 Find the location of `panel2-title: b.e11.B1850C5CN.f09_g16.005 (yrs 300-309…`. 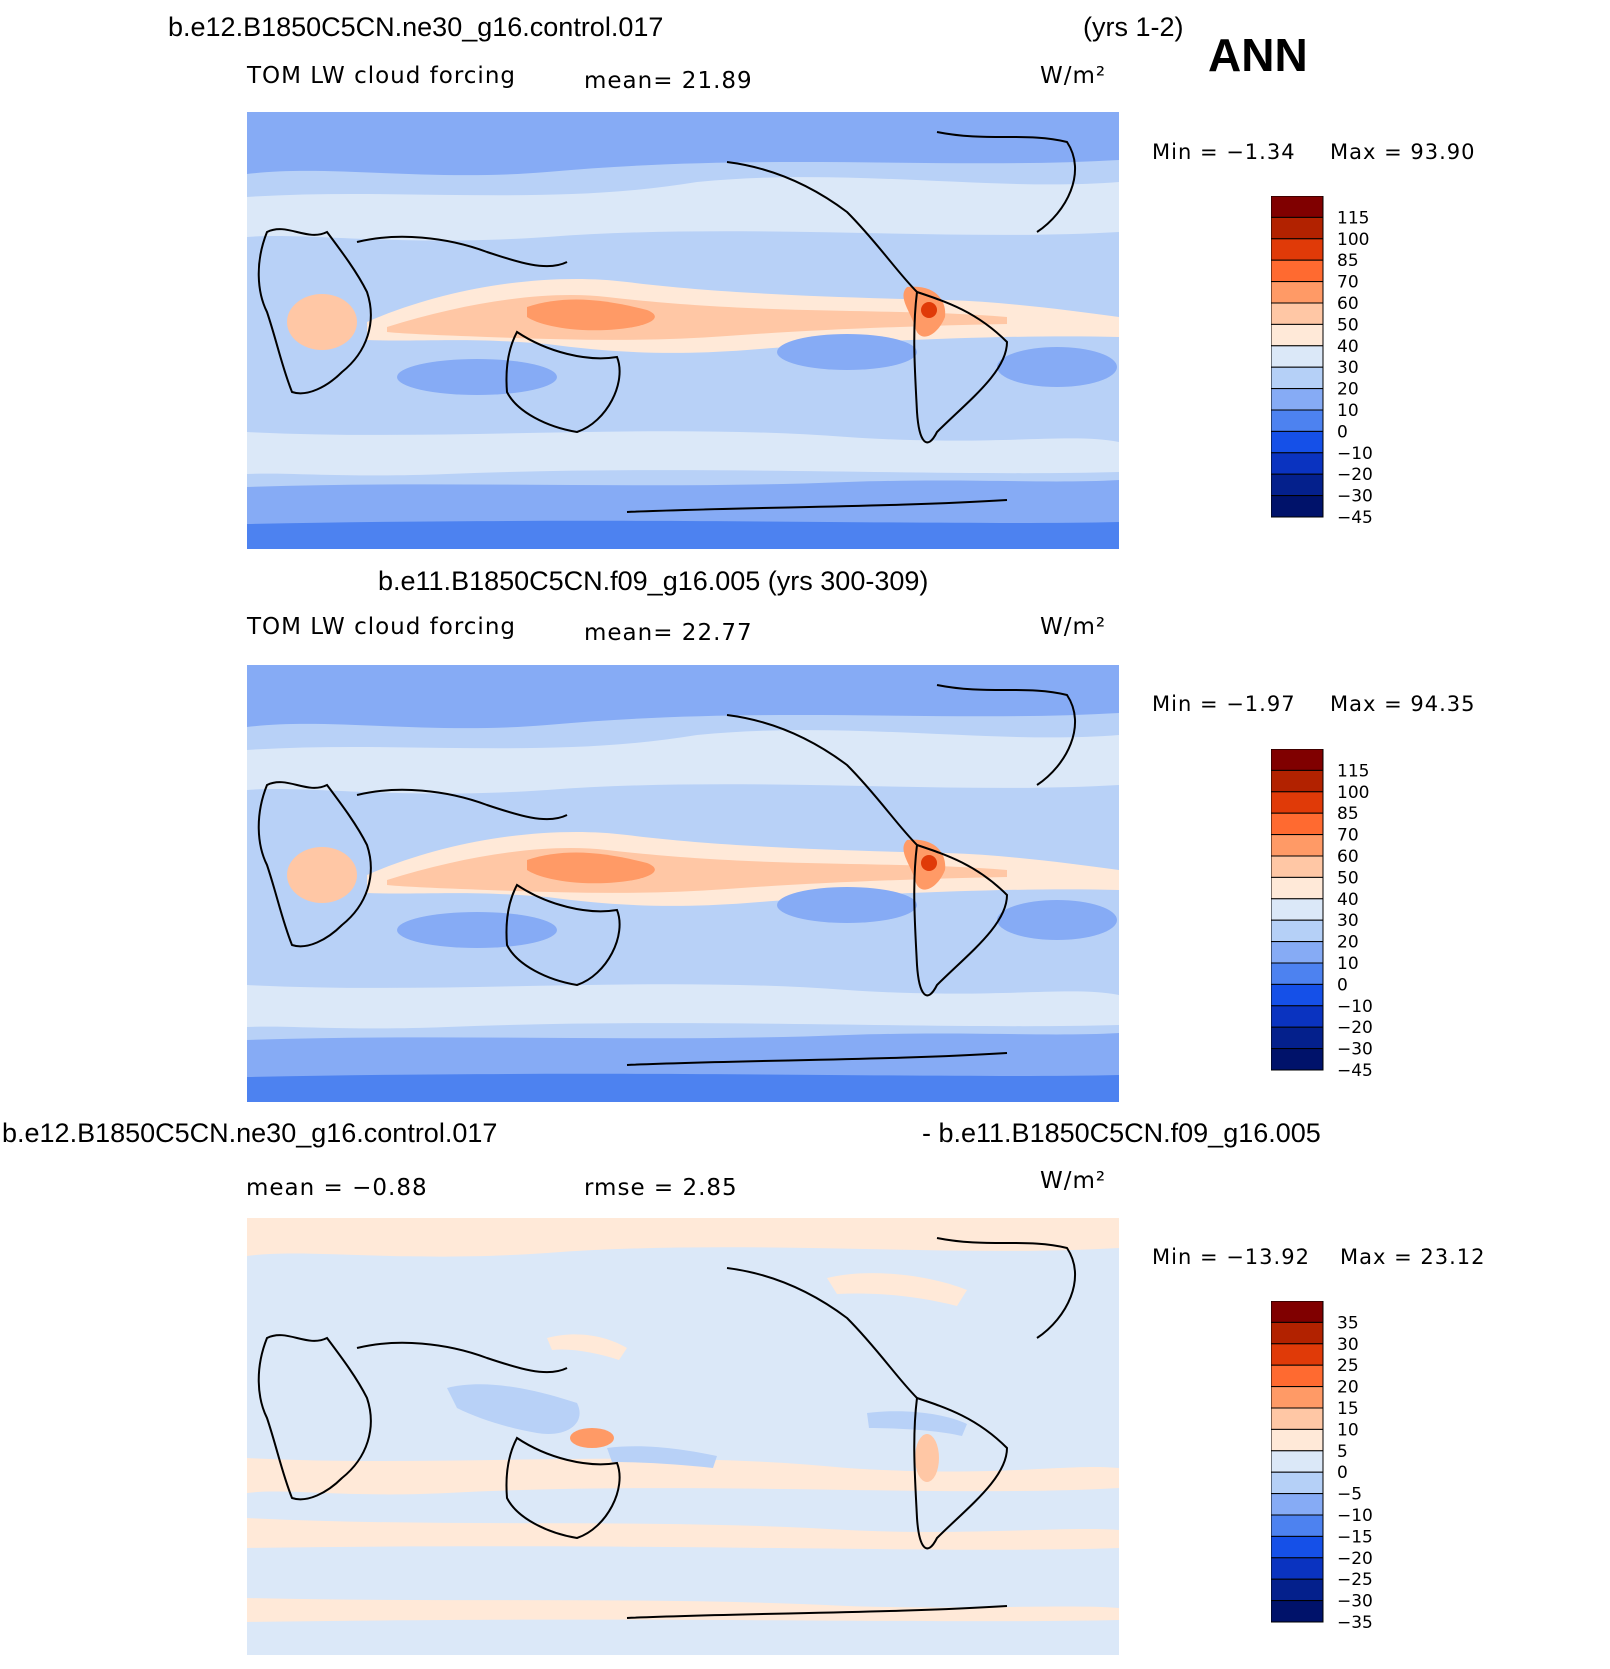

panel2-title: b.e11.B1850C5CN.f09_g16.005 (yrs 300-309… is located at coordinates (653, 581).